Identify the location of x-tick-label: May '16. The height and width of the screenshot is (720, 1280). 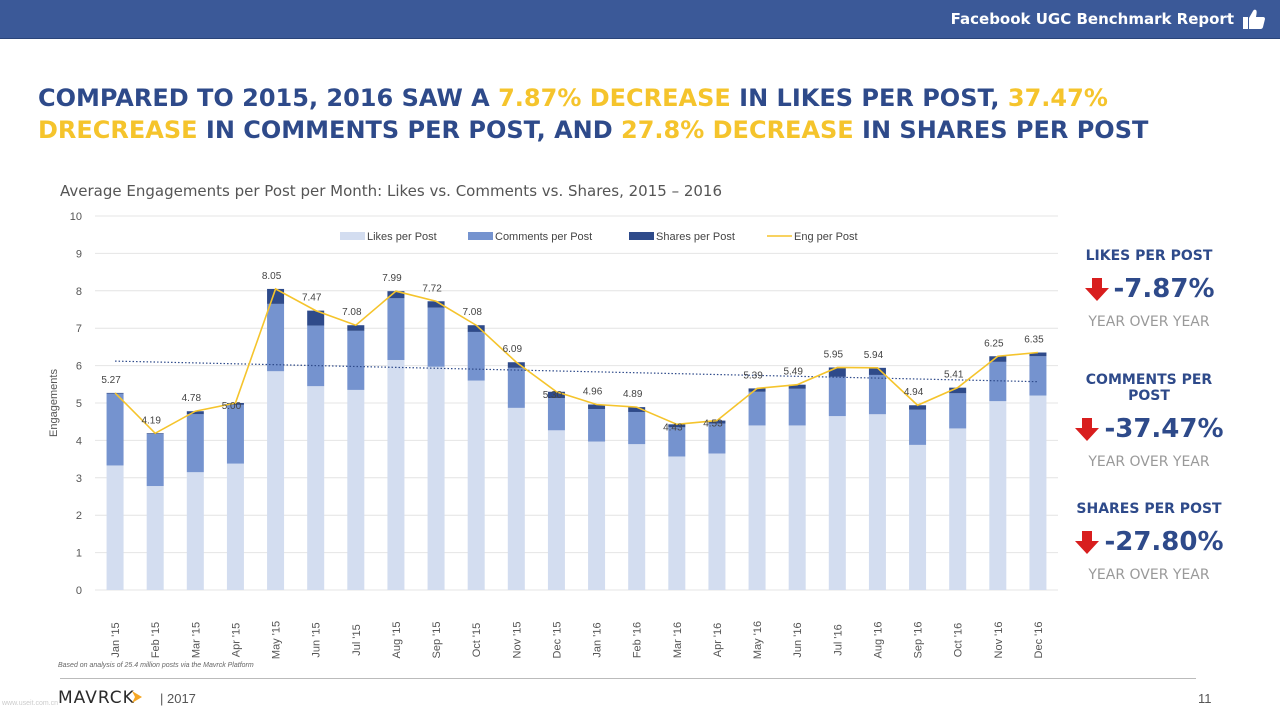
(758, 640).